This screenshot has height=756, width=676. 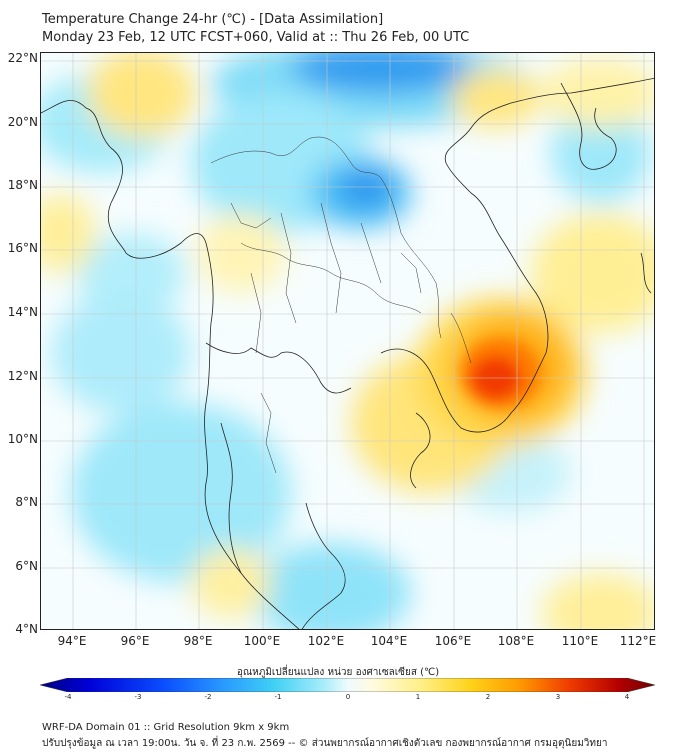 What do you see at coordinates (135, 641) in the screenshot?
I see `lon-label-96e: 96°E` at bounding box center [135, 641].